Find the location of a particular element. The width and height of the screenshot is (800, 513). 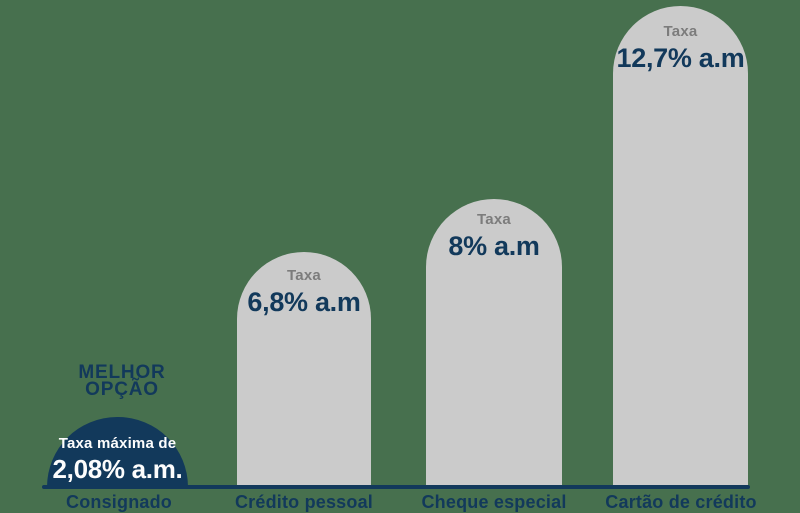

tax-value-label: 6,8% a.m is located at coordinates (304, 302).